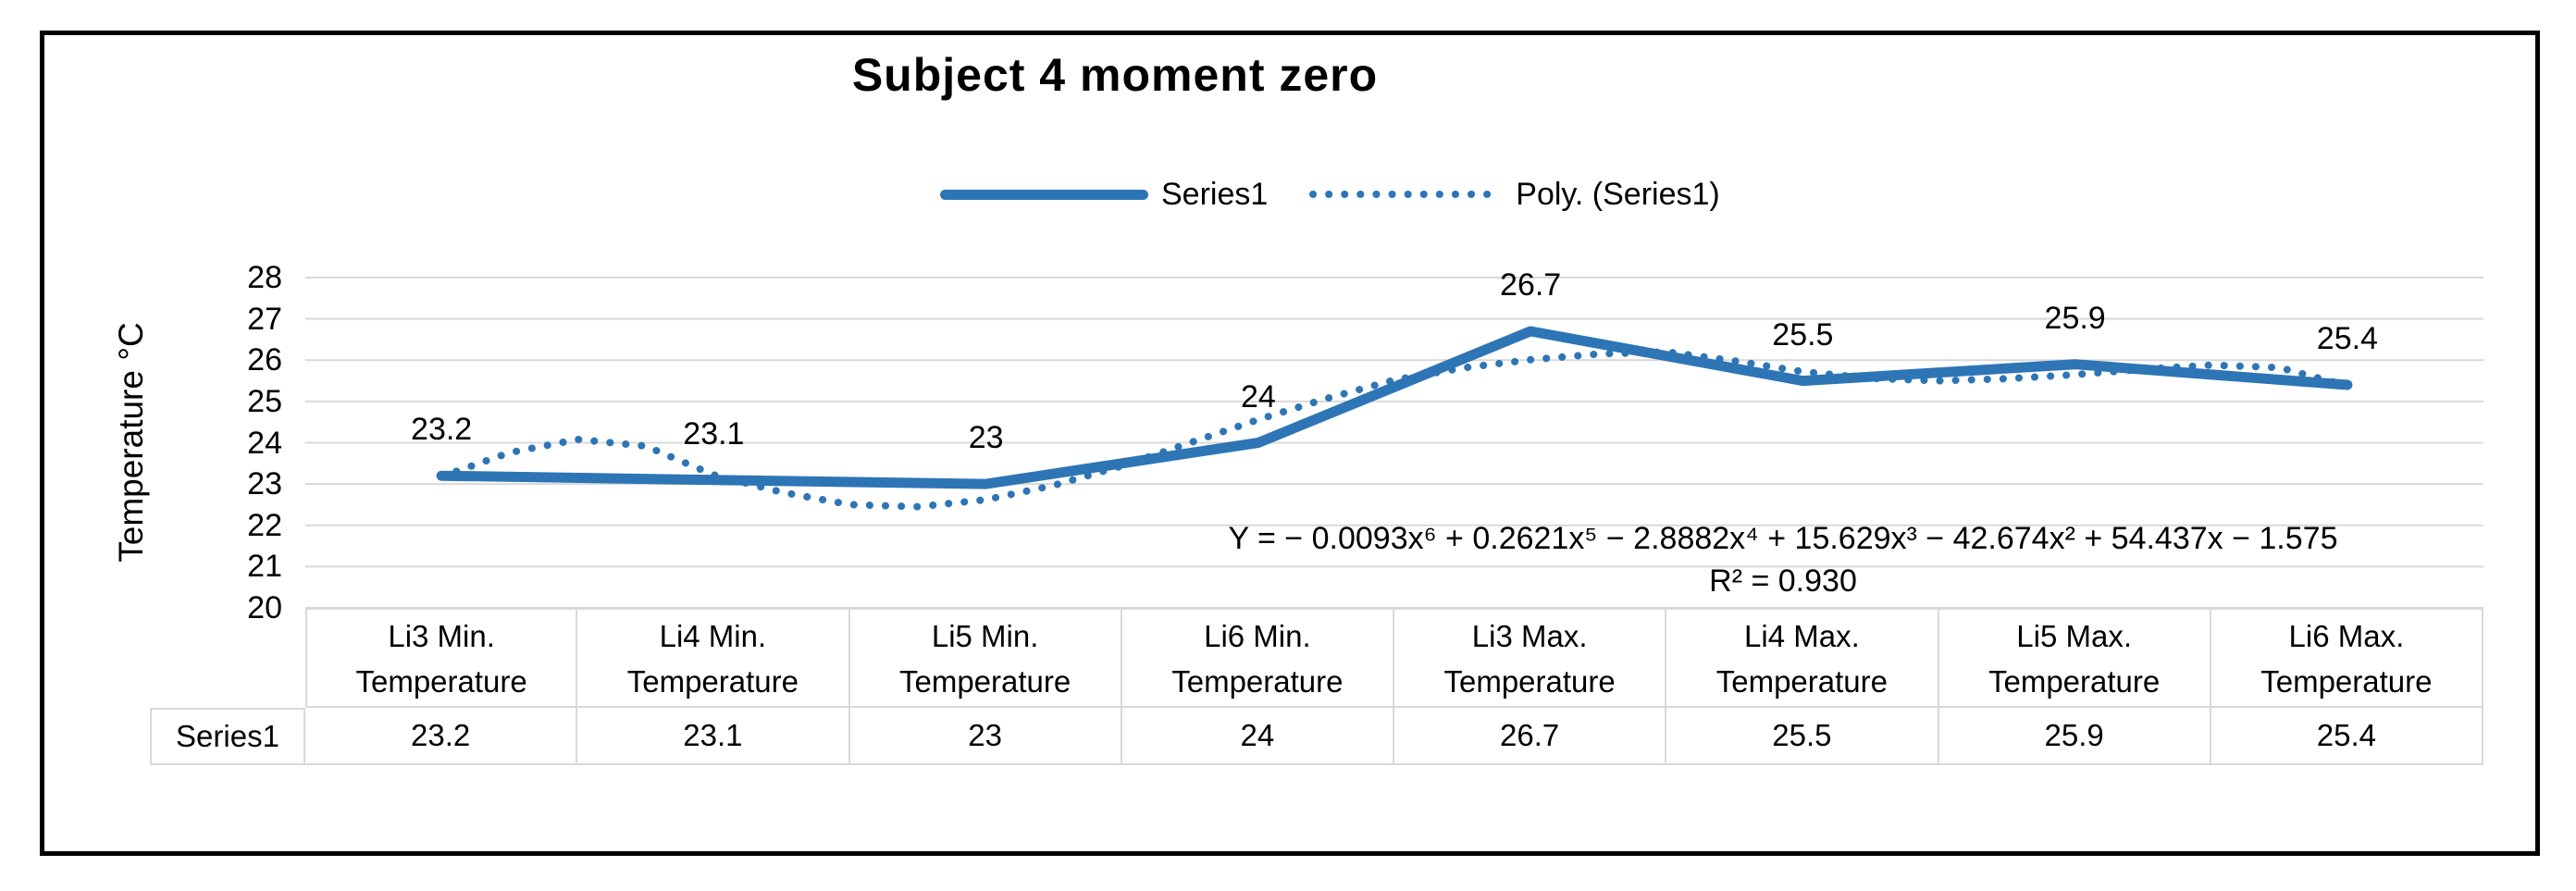 Image resolution: width=2576 pixels, height=891 pixels. Describe the element at coordinates (1215, 194) in the screenshot. I see `legend-label-series1: Series1` at that location.